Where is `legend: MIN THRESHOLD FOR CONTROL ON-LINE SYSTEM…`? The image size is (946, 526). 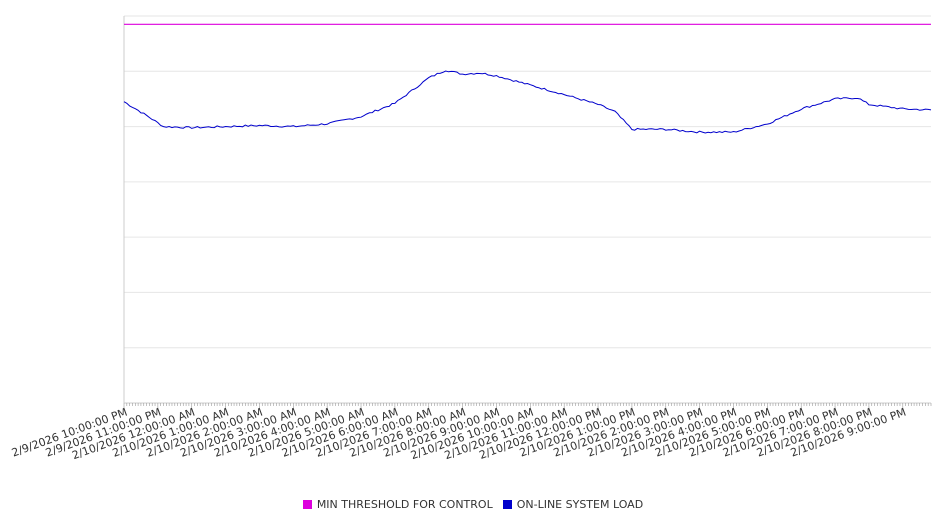 legend: MIN THRESHOLD FOR CONTROL ON-LINE SYSTEM… is located at coordinates (473, 504).